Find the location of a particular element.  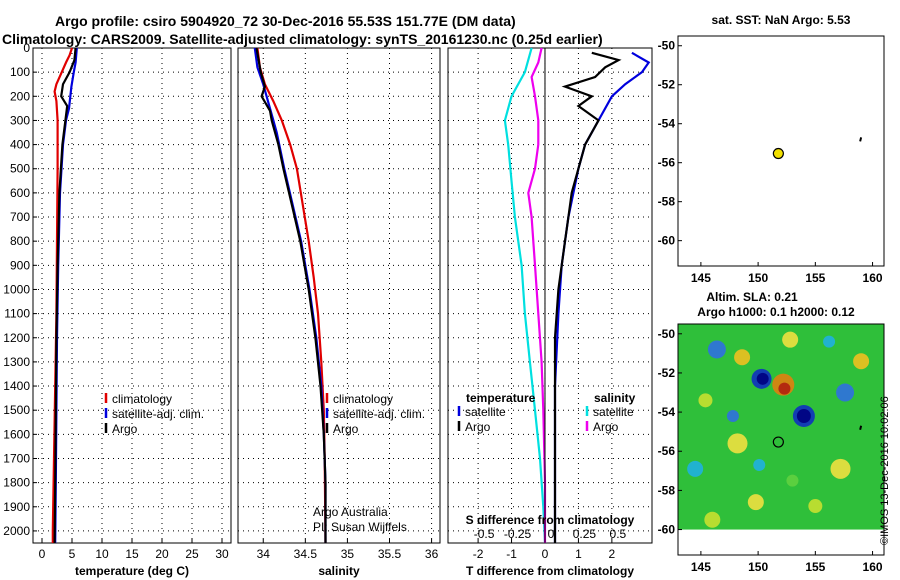

x-tick-label: 35.5 is located at coordinates (390, 554).